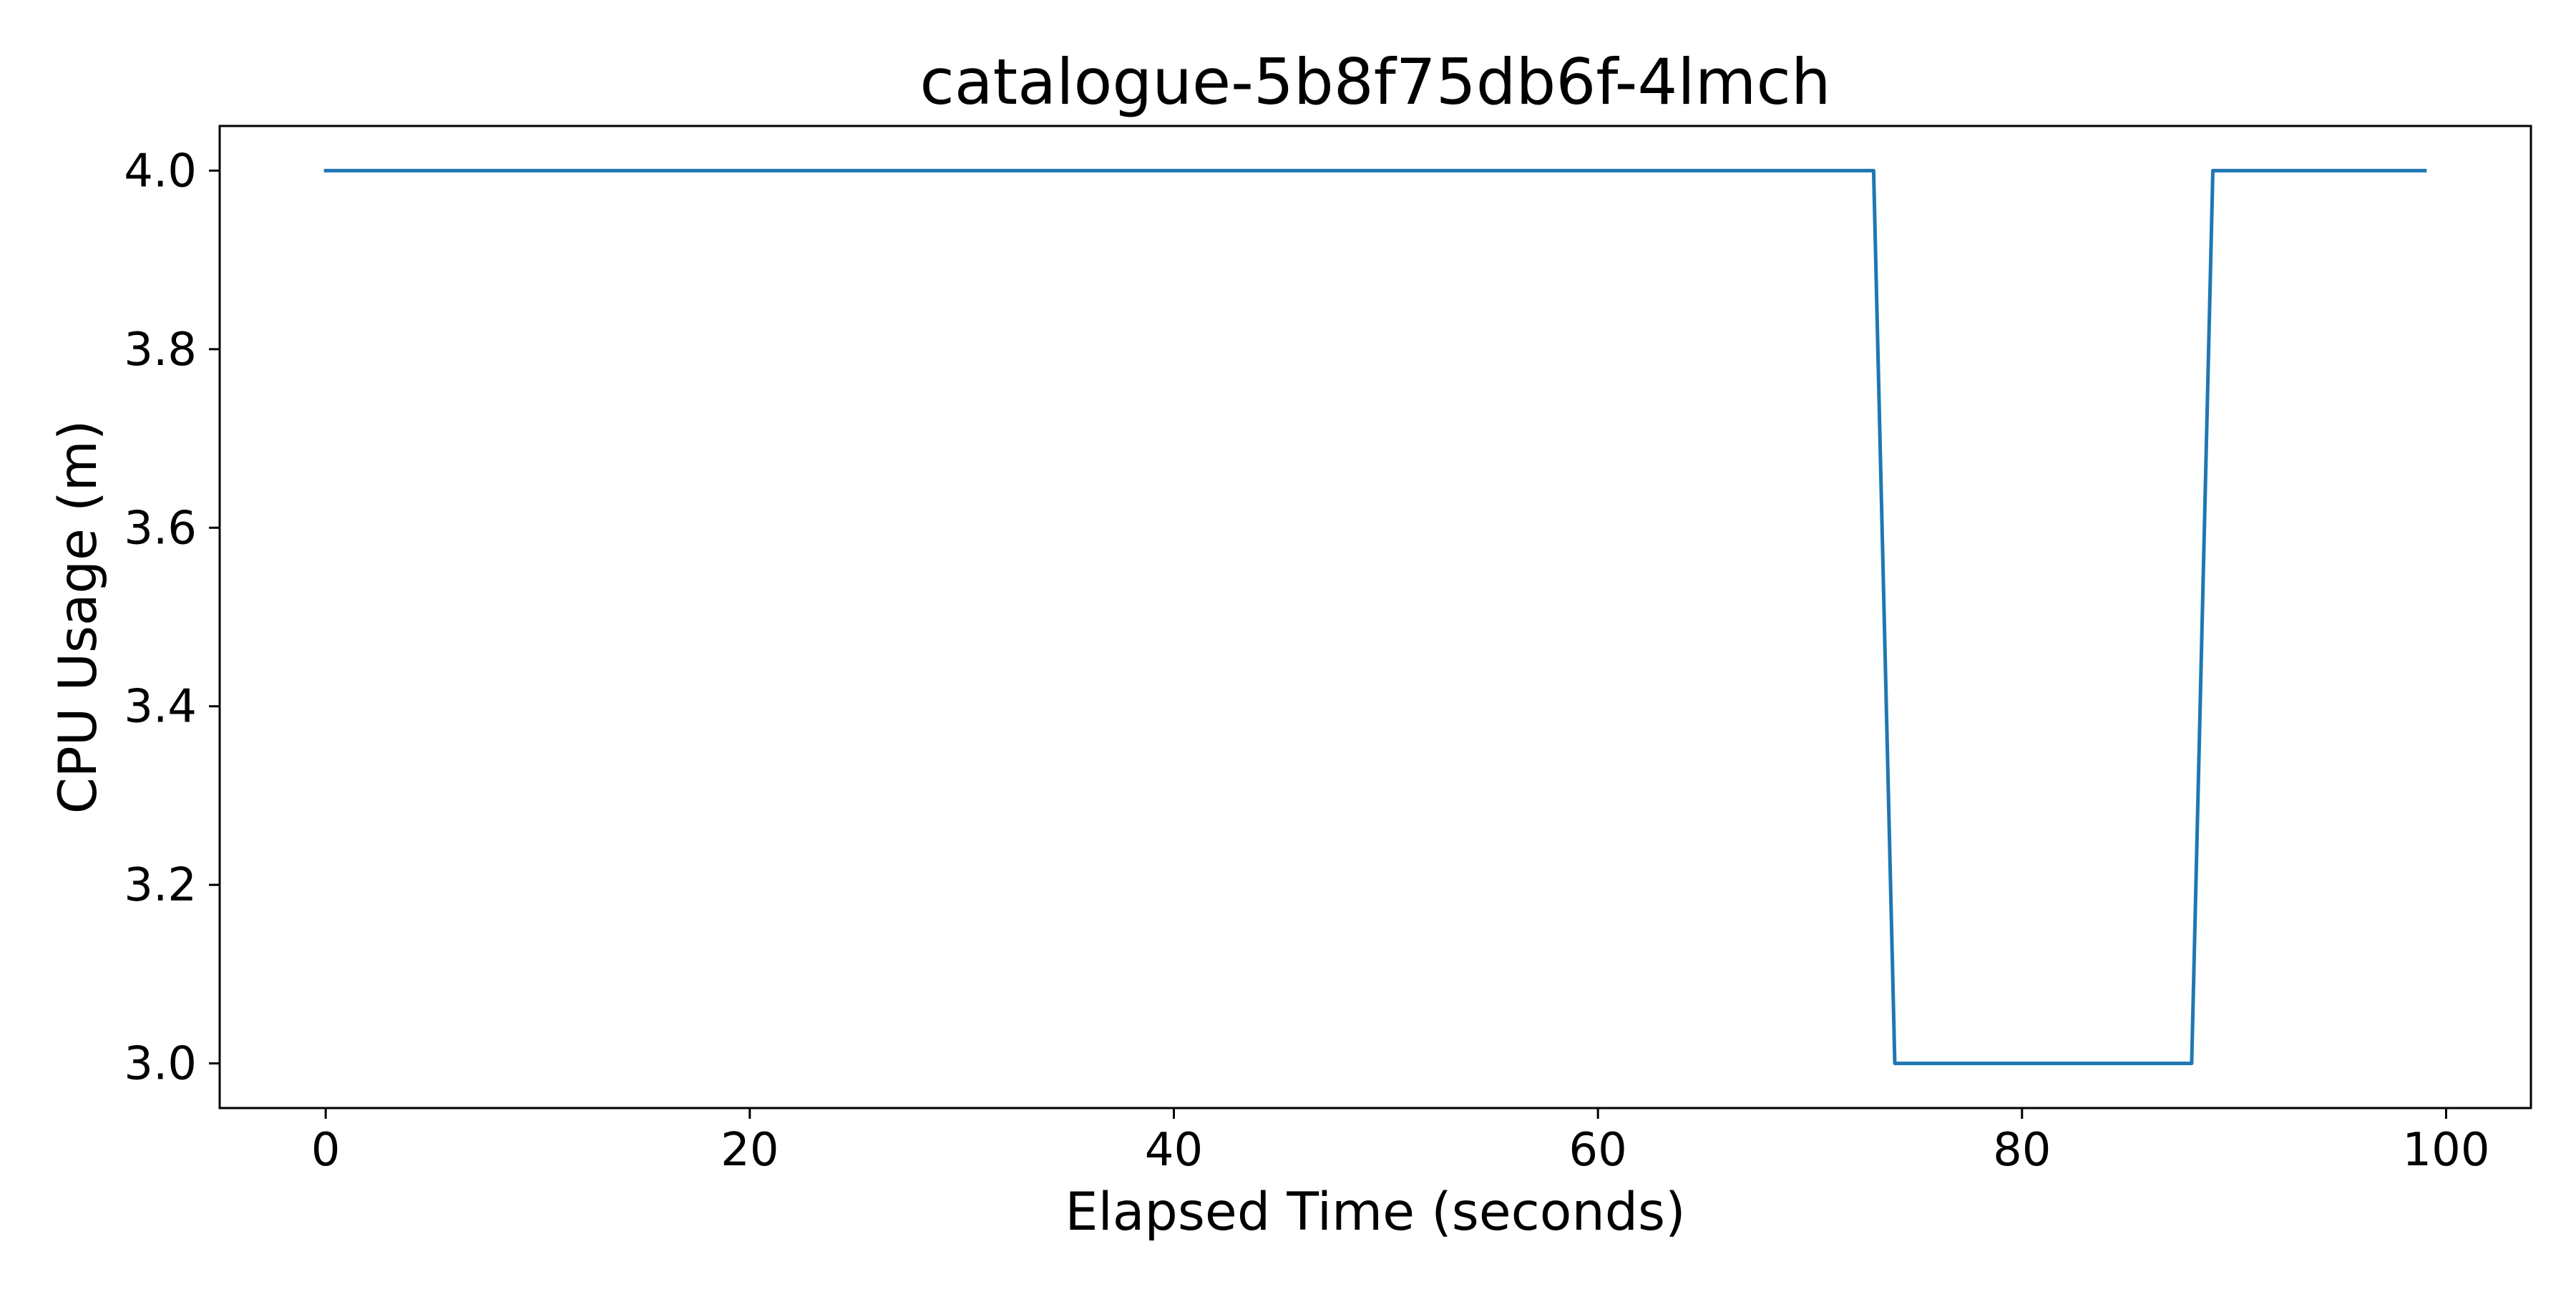 This screenshot has height=1292, width=2576. Describe the element at coordinates (160, 350) in the screenshot. I see `y-tick-label: 3.8` at that location.